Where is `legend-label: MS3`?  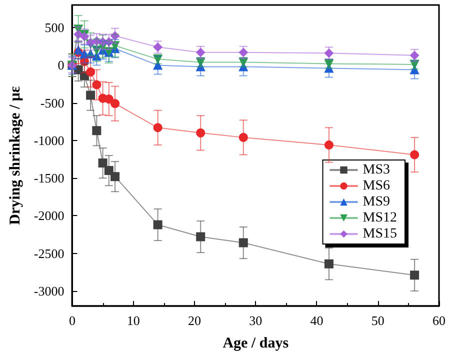
legend-label: MS3 is located at coordinates (376, 170).